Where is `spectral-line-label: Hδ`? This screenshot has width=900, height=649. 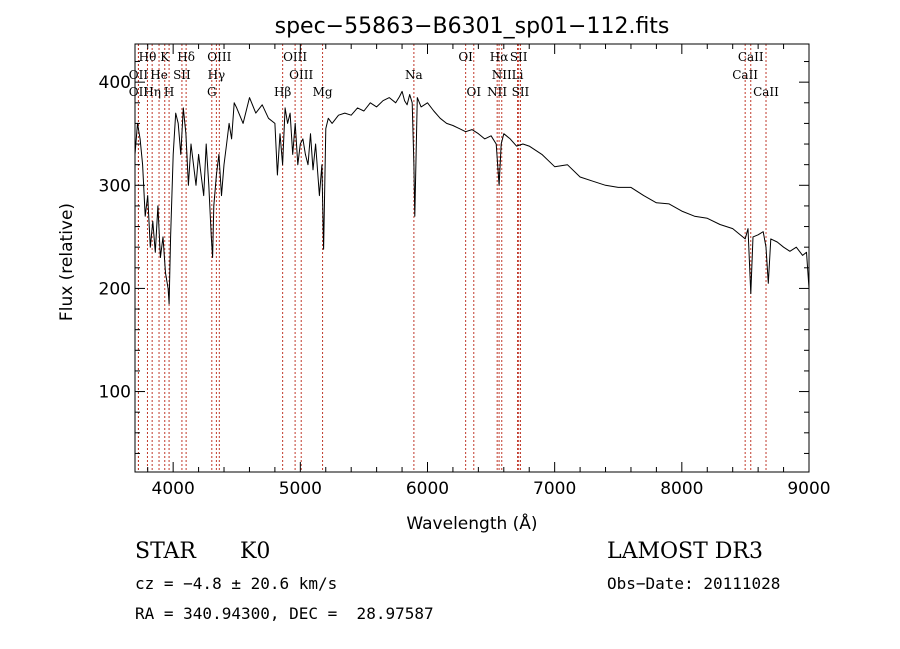 spectral-line-label: Hδ is located at coordinates (186, 57).